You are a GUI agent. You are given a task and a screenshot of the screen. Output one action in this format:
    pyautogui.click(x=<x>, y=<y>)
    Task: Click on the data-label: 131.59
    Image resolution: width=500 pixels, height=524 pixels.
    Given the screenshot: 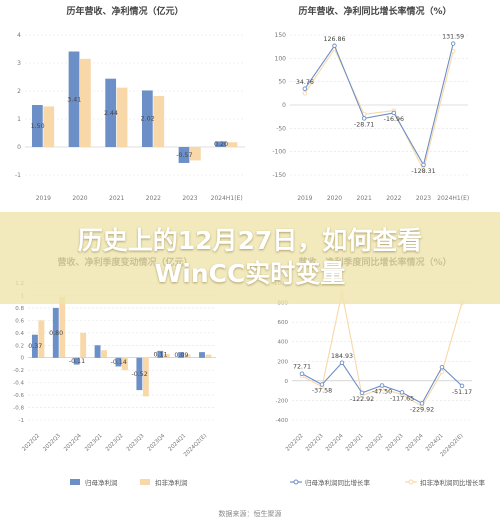 What is the action you would take?
    pyautogui.click(x=453, y=37)
    